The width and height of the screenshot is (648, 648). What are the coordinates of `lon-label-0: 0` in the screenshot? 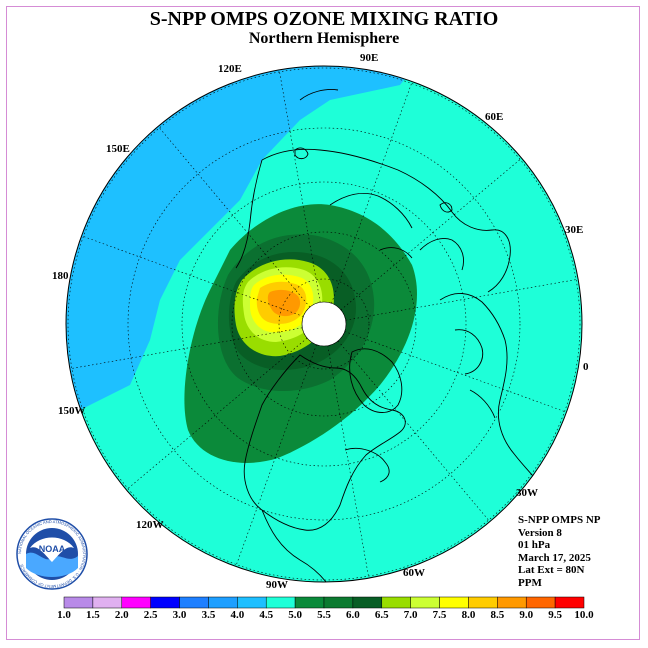 It's located at (586, 367).